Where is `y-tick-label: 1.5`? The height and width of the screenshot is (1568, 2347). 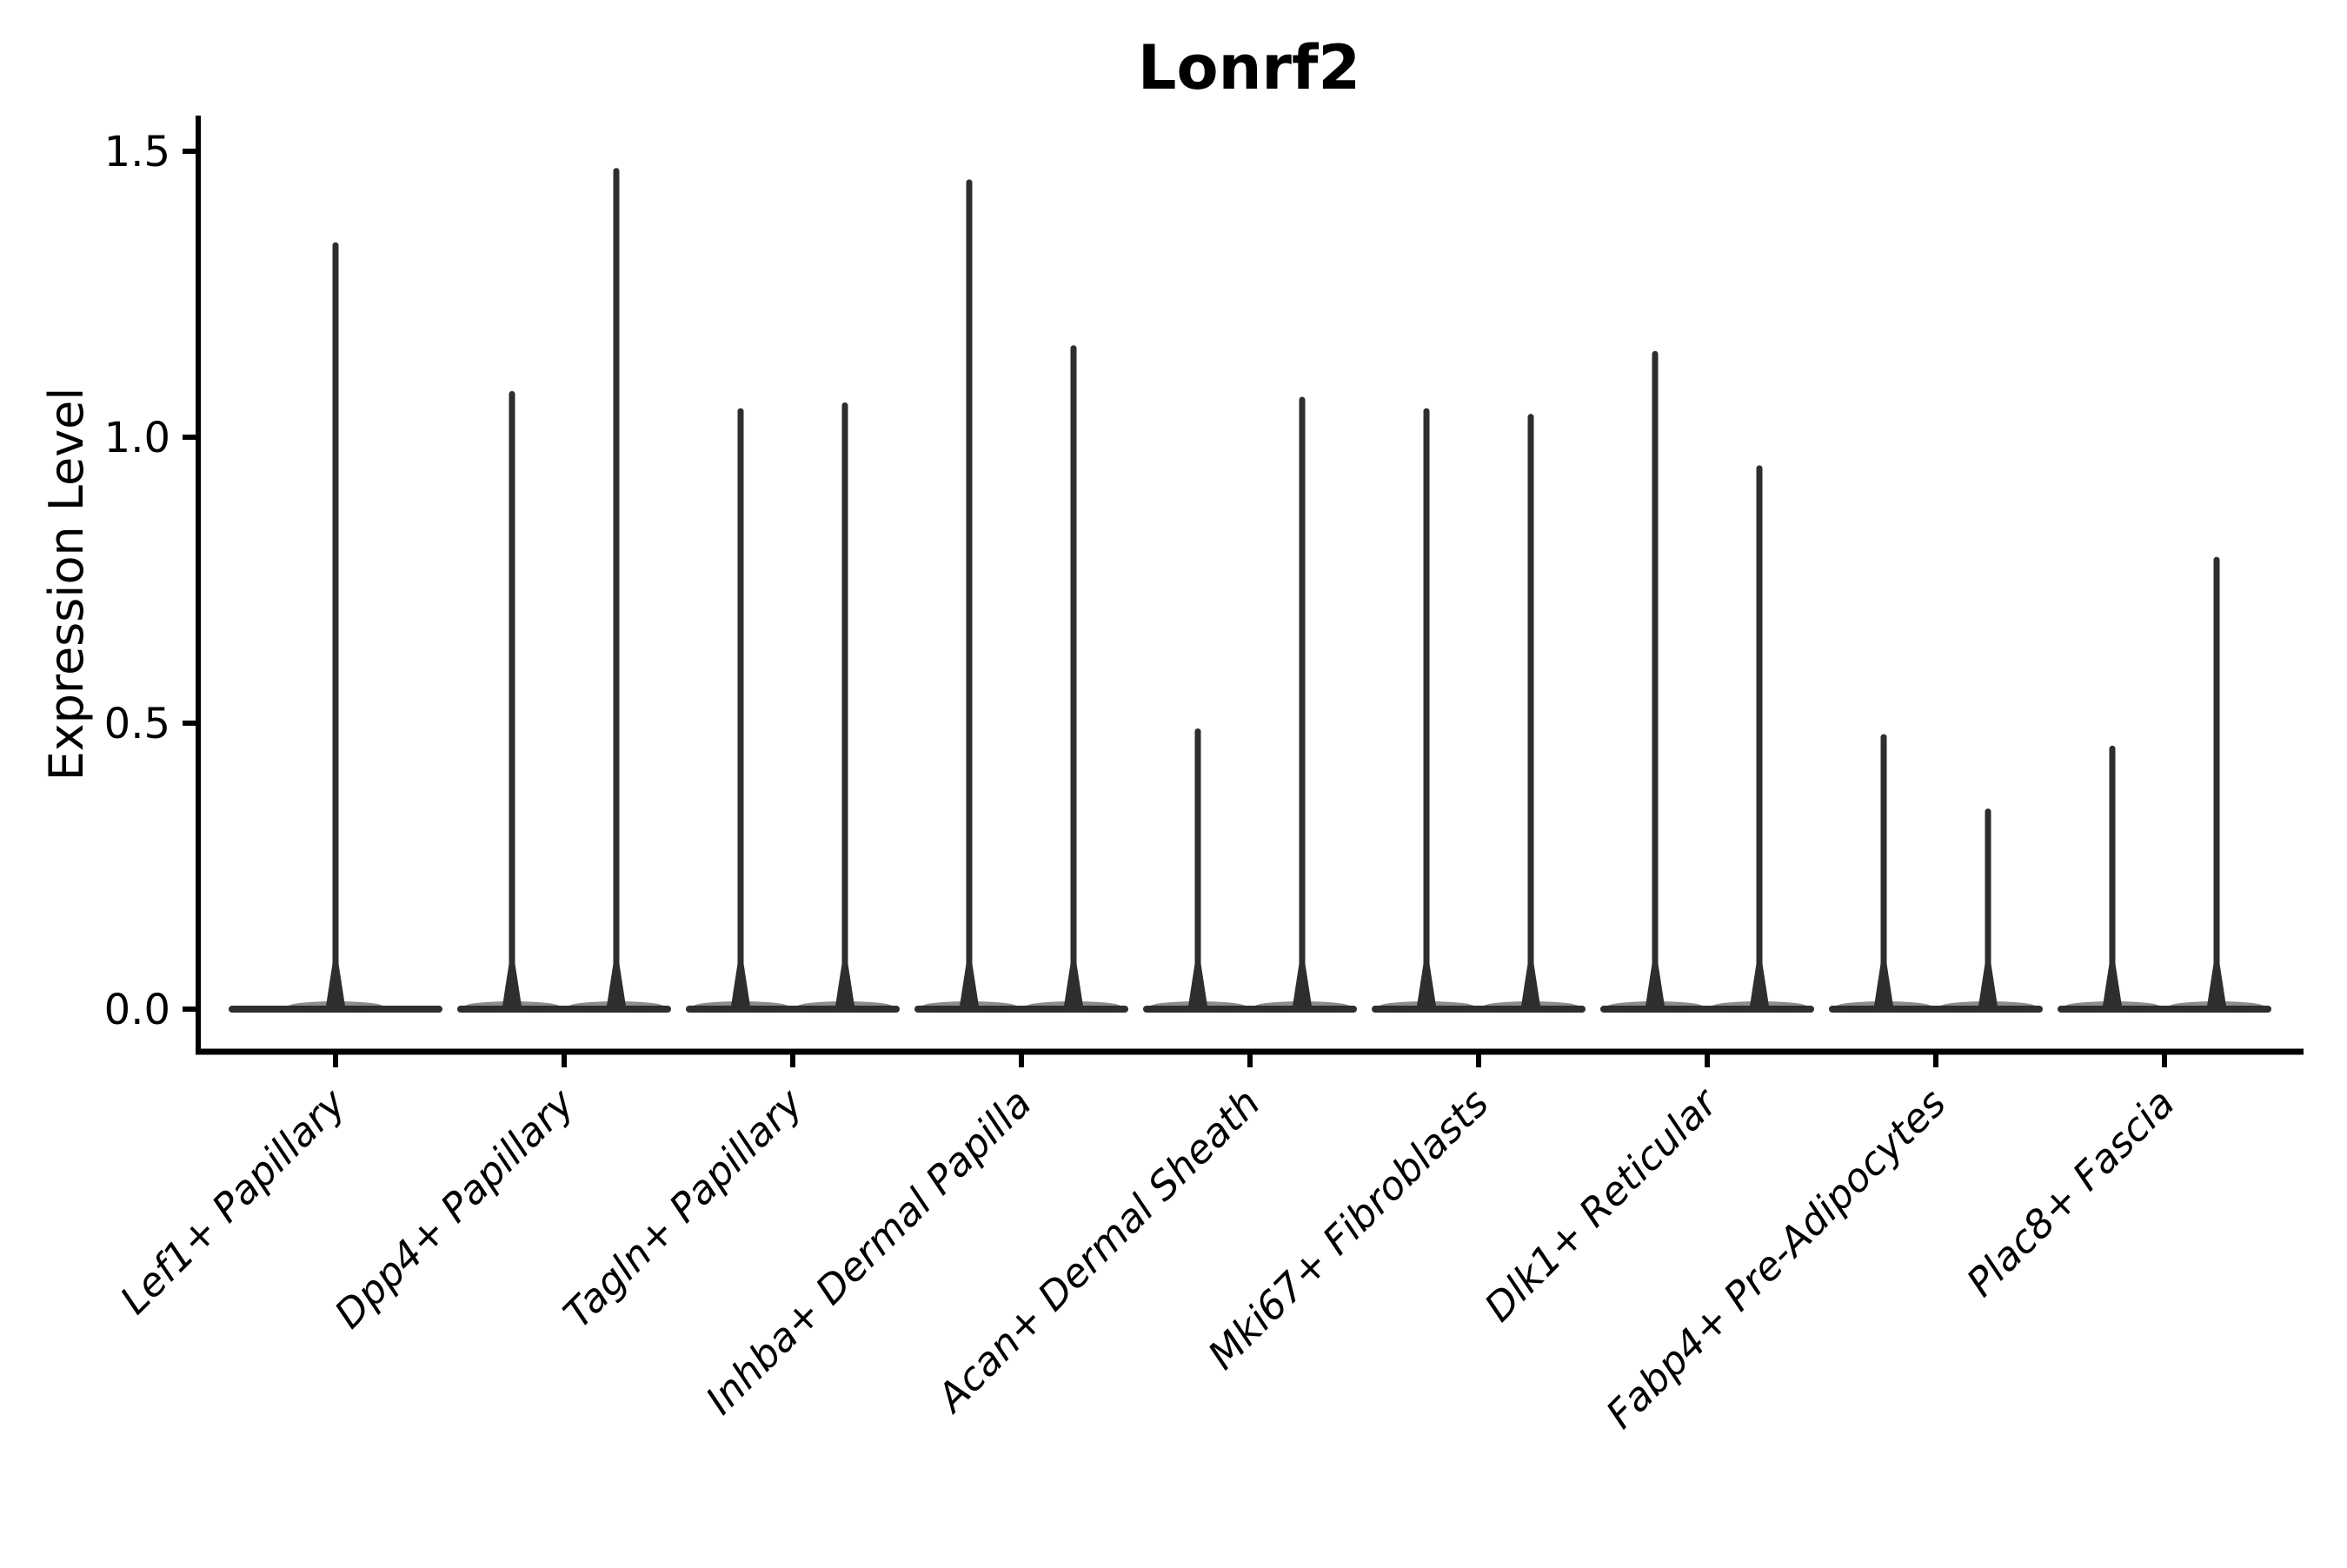
y-tick-label: 1.5 is located at coordinates (137, 152).